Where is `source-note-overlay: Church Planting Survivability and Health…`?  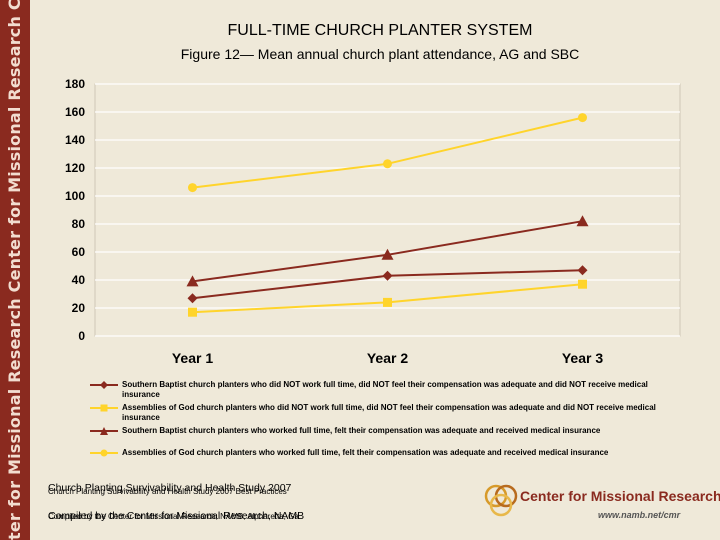 source-note-overlay: Church Planting Survivability and Health… is located at coordinates (167, 491).